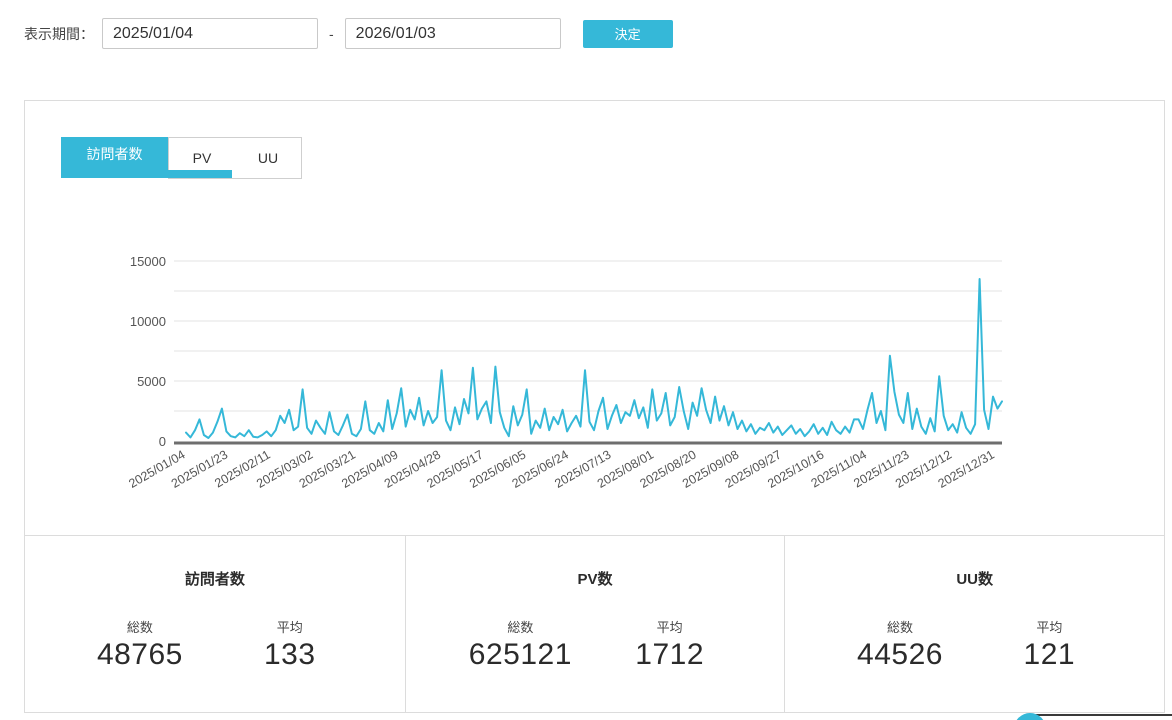 The height and width of the screenshot is (720, 1172). What do you see at coordinates (520, 654) in the screenshot?
I see `total-value: 625121` at bounding box center [520, 654].